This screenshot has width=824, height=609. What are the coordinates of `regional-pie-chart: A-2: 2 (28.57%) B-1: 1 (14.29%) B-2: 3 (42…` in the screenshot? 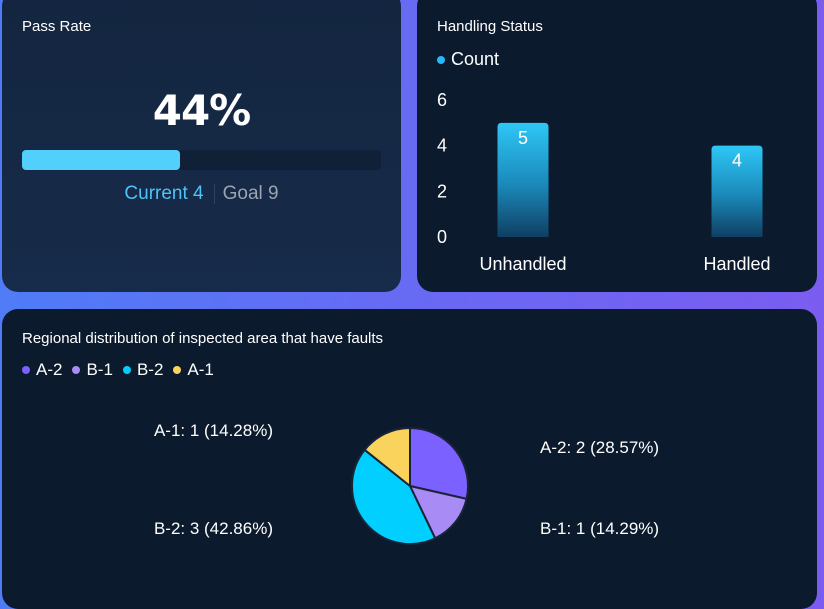 It's located at (406, 483).